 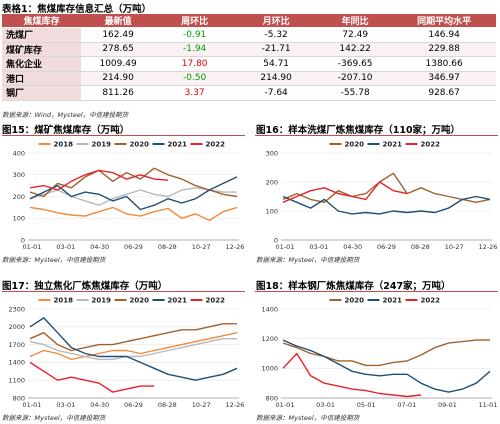 What do you see at coordinates (66, 130) in the screenshot?
I see `chart-15-title: 图15：煤矿焦煤库存（万吨）` at bounding box center [66, 130].